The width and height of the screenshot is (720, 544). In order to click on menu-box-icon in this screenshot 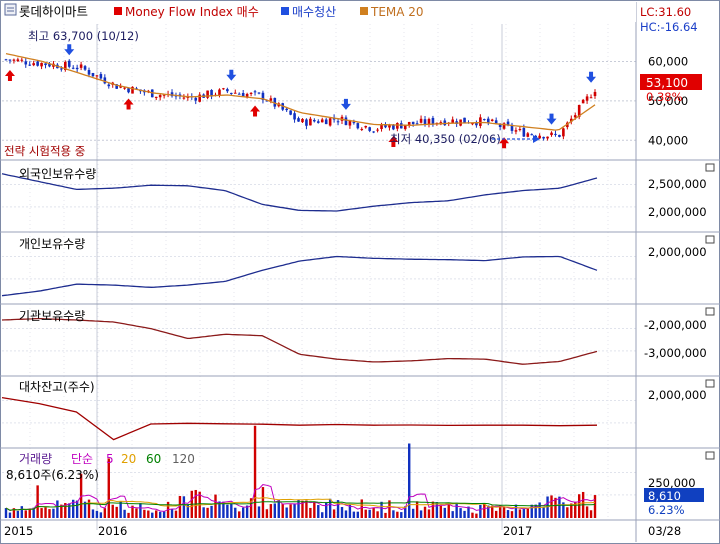, I will do `click(10, 9)`.